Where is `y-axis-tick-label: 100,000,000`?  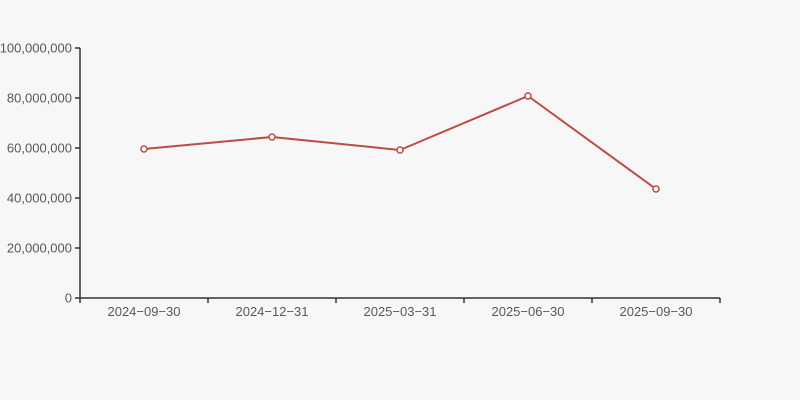 y-axis-tick-label: 100,000,000 is located at coordinates (36, 48).